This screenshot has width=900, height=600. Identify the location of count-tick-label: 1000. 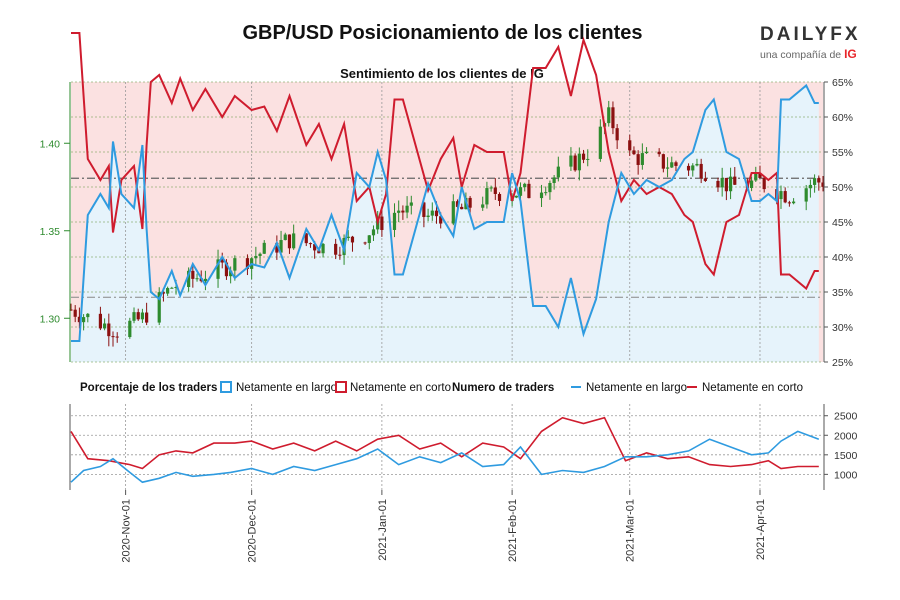
(846, 475).